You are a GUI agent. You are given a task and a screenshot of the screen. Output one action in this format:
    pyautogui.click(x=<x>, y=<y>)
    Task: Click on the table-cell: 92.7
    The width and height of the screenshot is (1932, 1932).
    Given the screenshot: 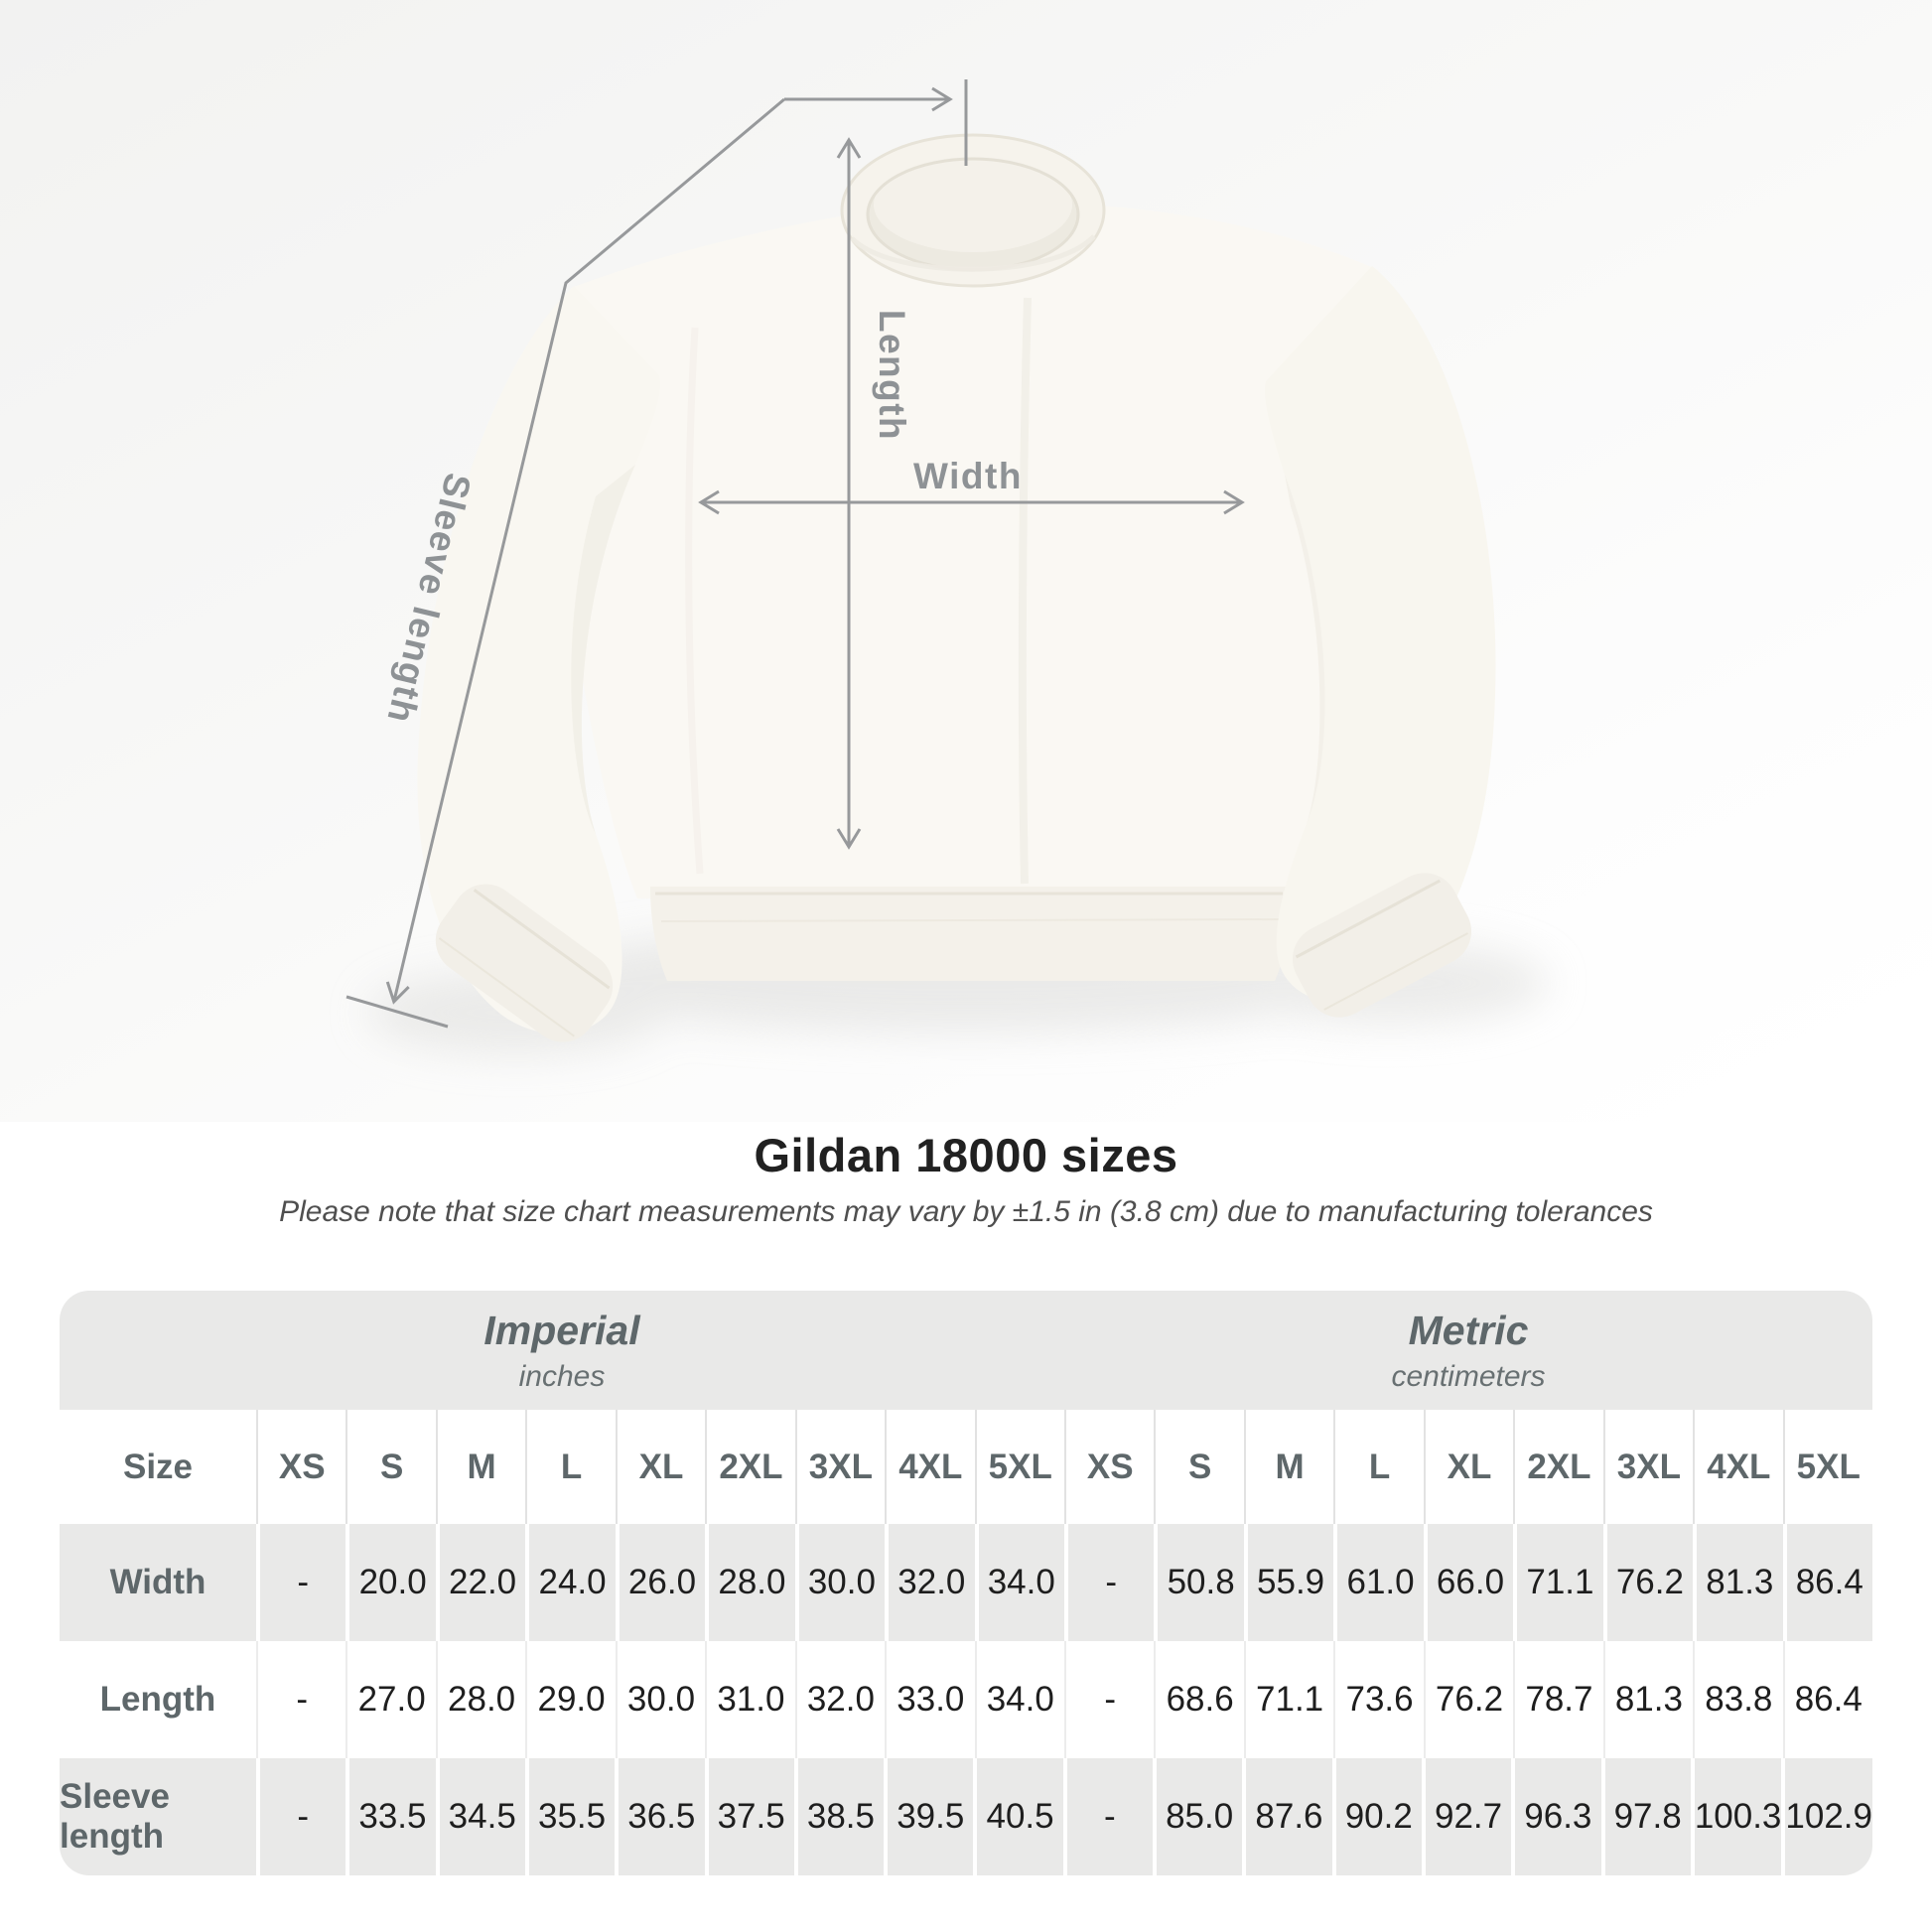 What is the action you would take?
    pyautogui.click(x=1466, y=1817)
    